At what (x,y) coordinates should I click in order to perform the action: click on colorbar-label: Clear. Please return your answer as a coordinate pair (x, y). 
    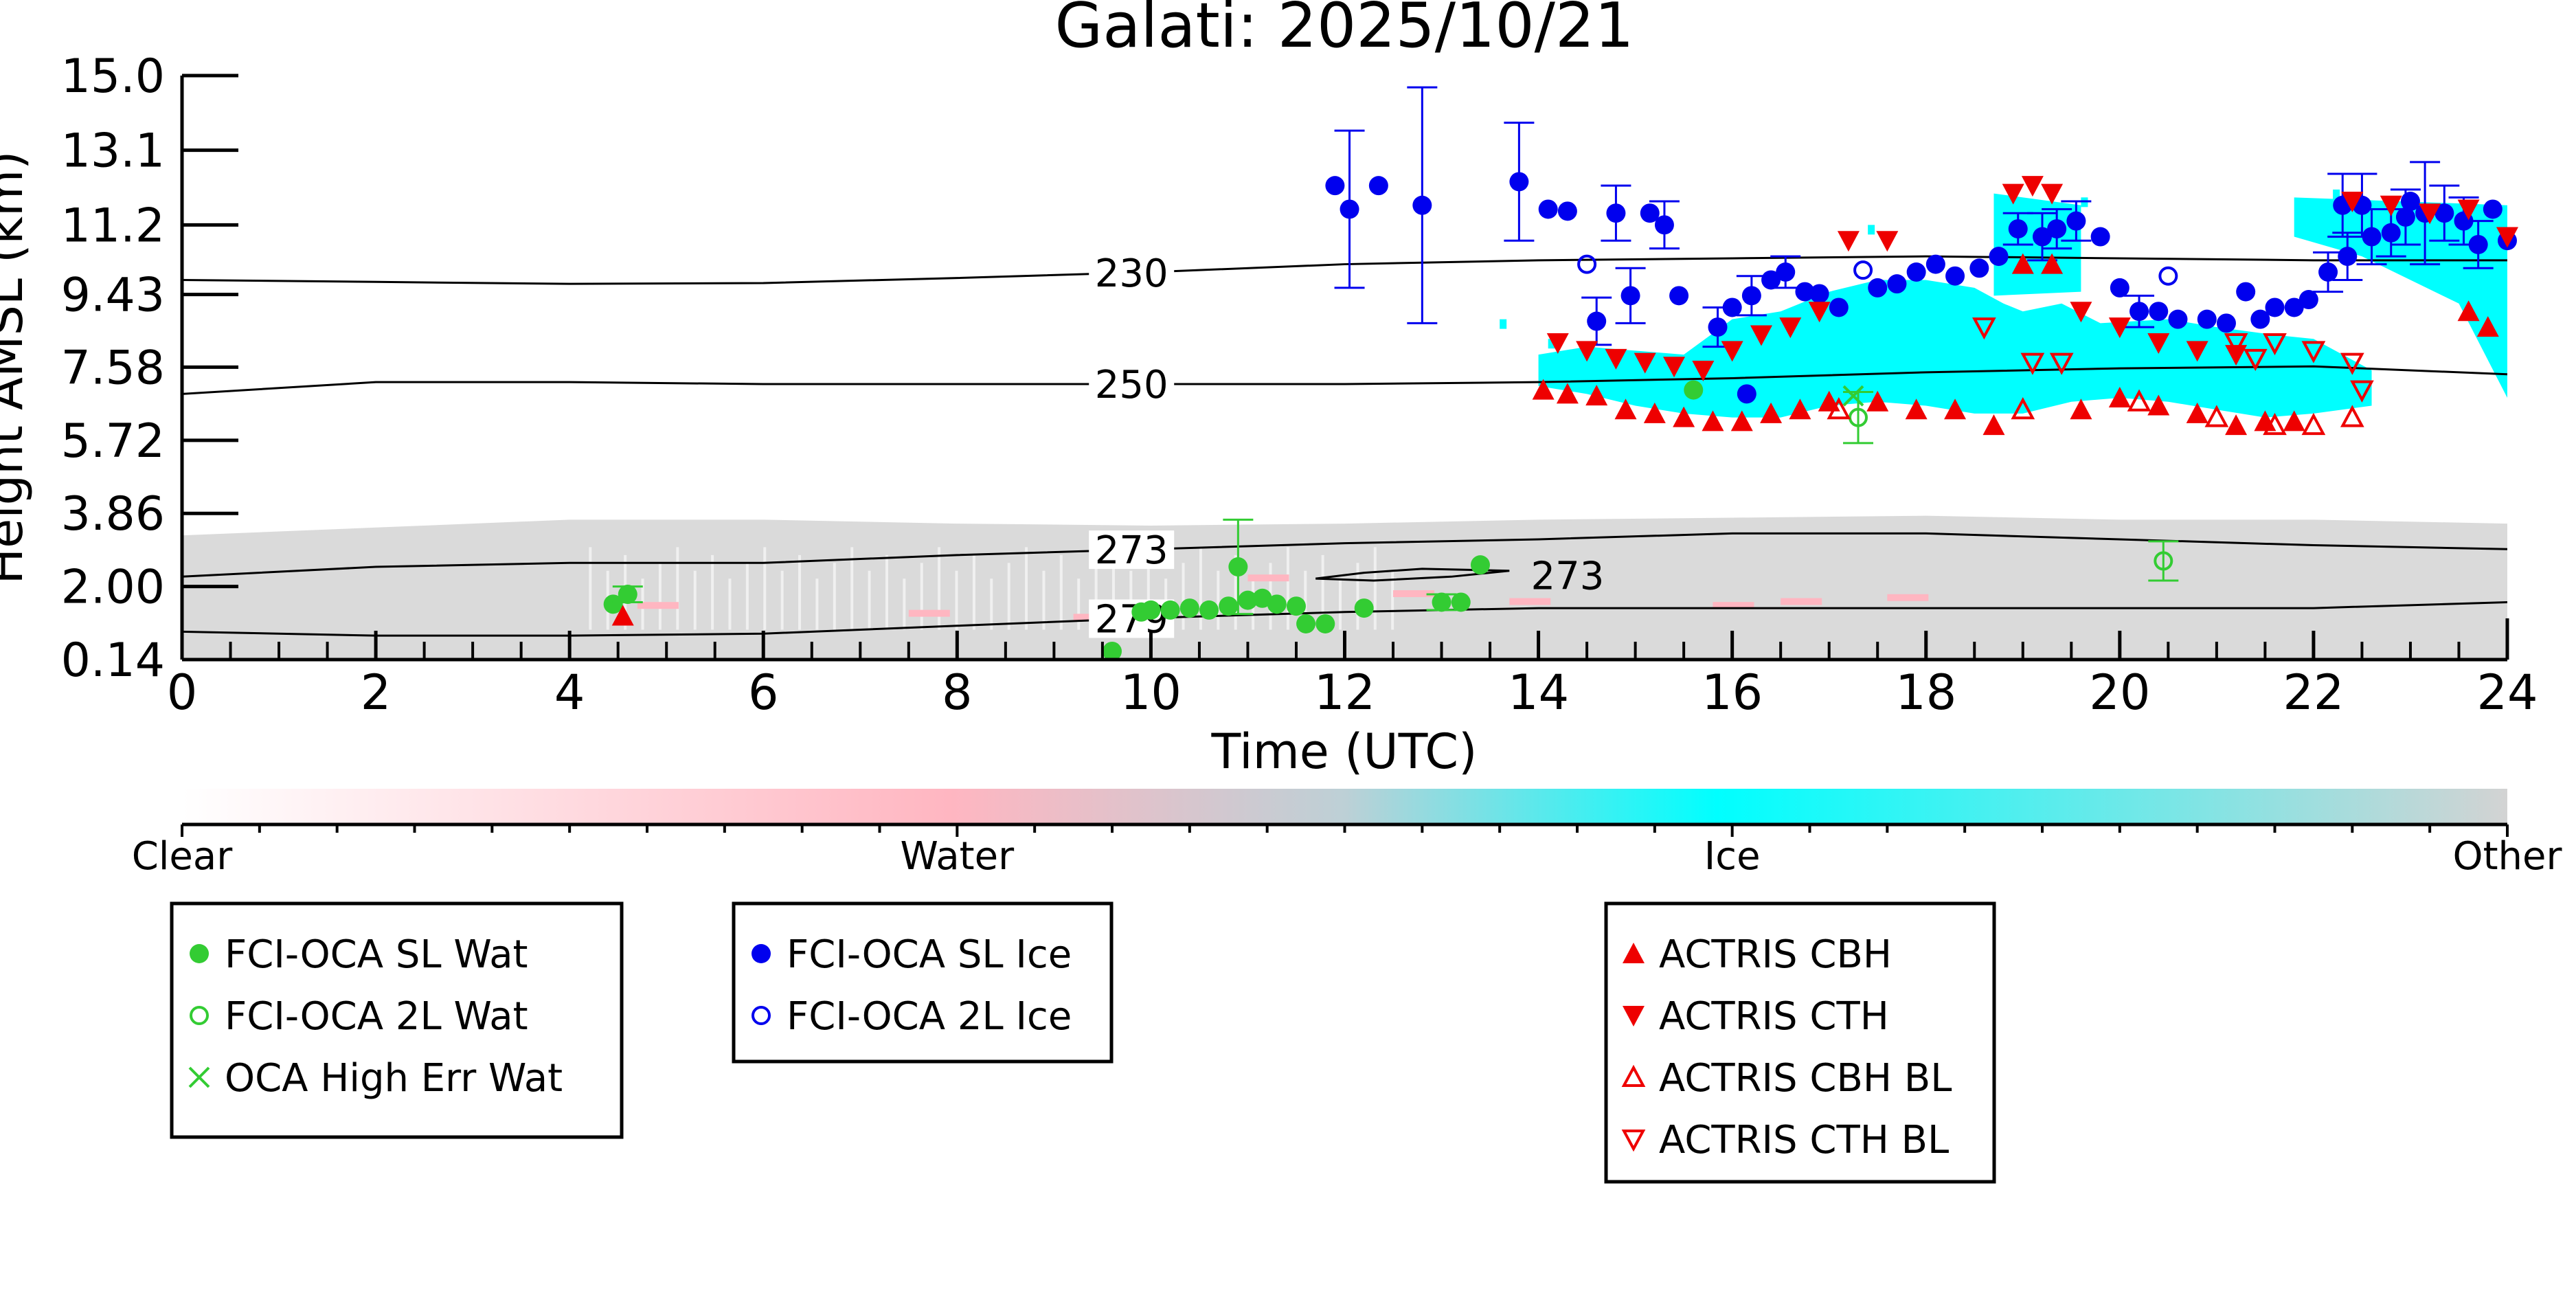
    Looking at the image, I should click on (182, 856).